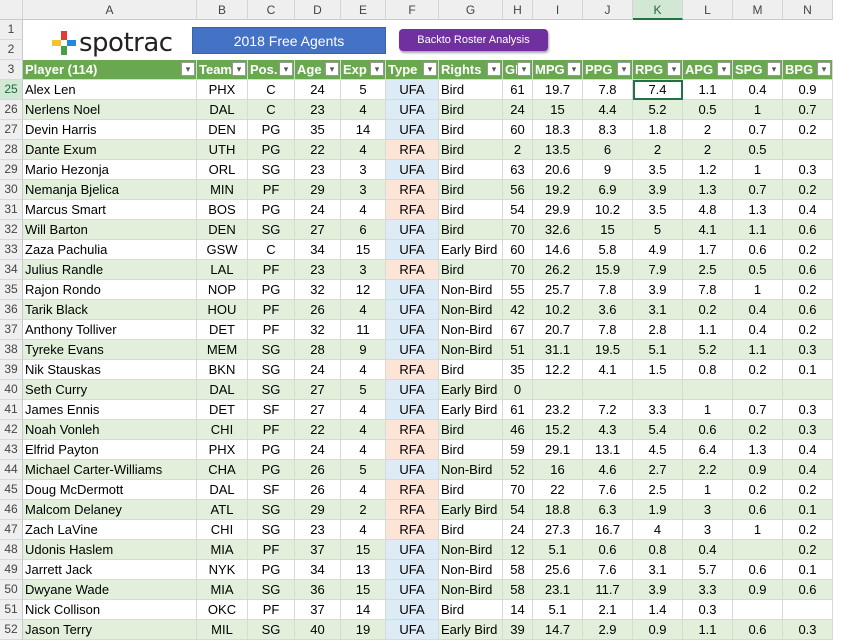 This screenshot has height=640, width=864. What do you see at coordinates (708, 170) in the screenshot?
I see `cell-l: 1.2` at bounding box center [708, 170].